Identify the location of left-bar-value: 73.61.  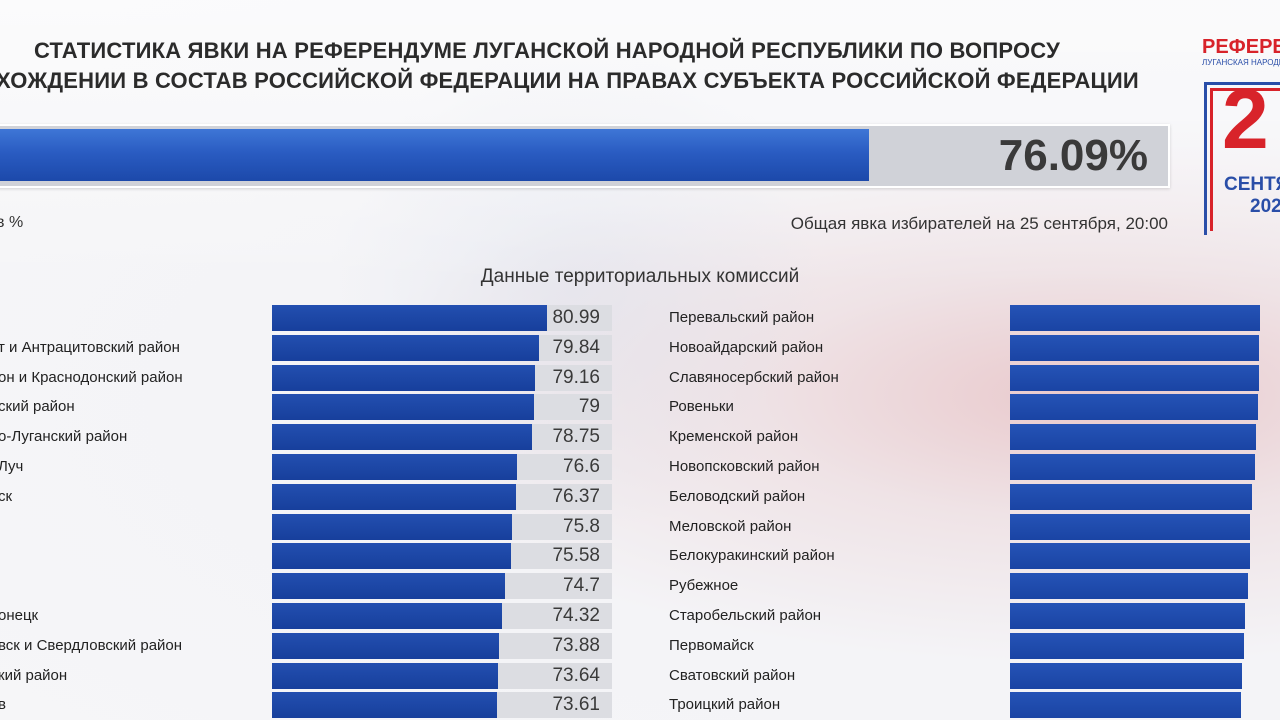
(576, 704).